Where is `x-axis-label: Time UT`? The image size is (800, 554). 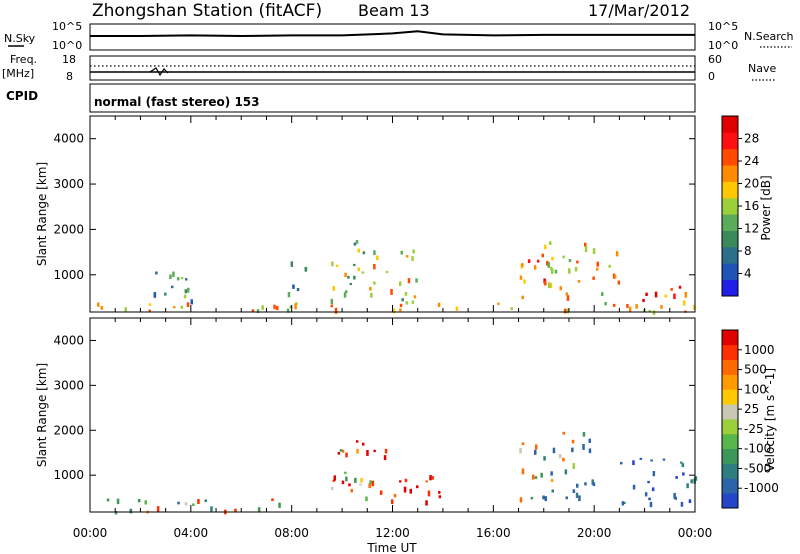 x-axis-label: Time UT is located at coordinates (391, 547).